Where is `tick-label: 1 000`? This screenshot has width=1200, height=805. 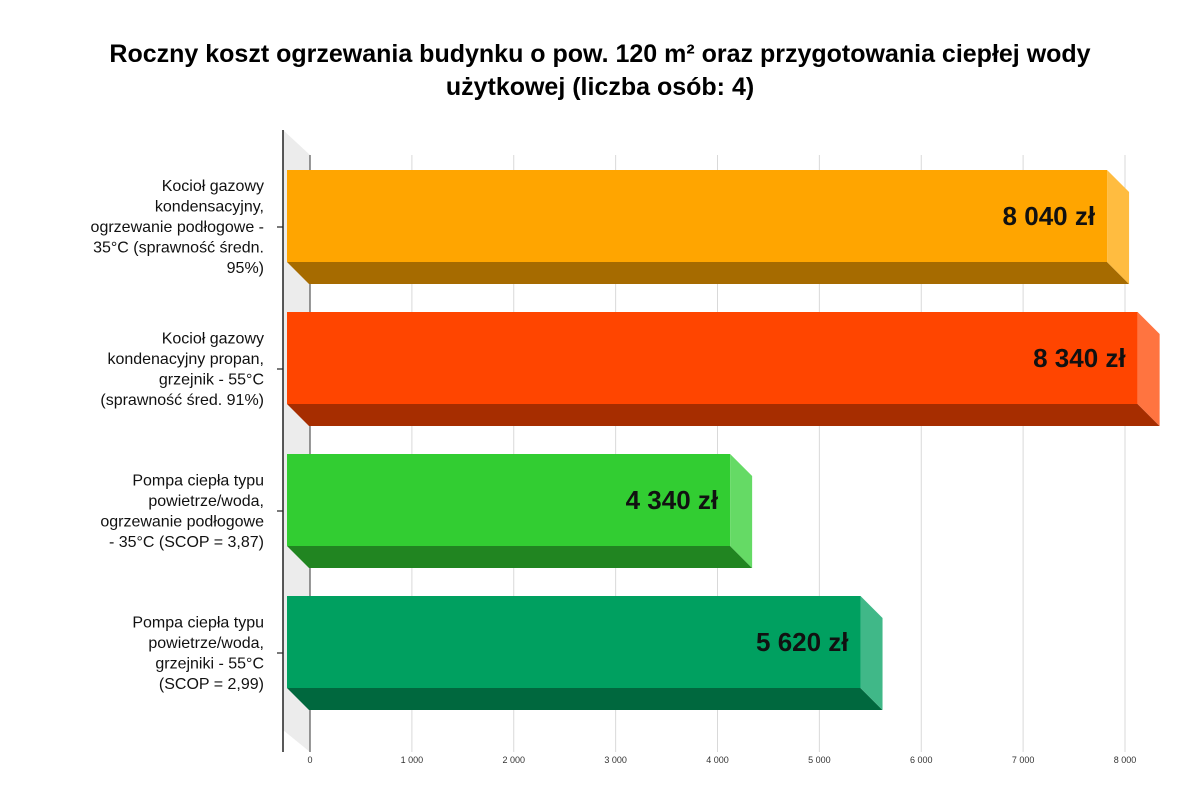
tick-label: 1 000 is located at coordinates (412, 760).